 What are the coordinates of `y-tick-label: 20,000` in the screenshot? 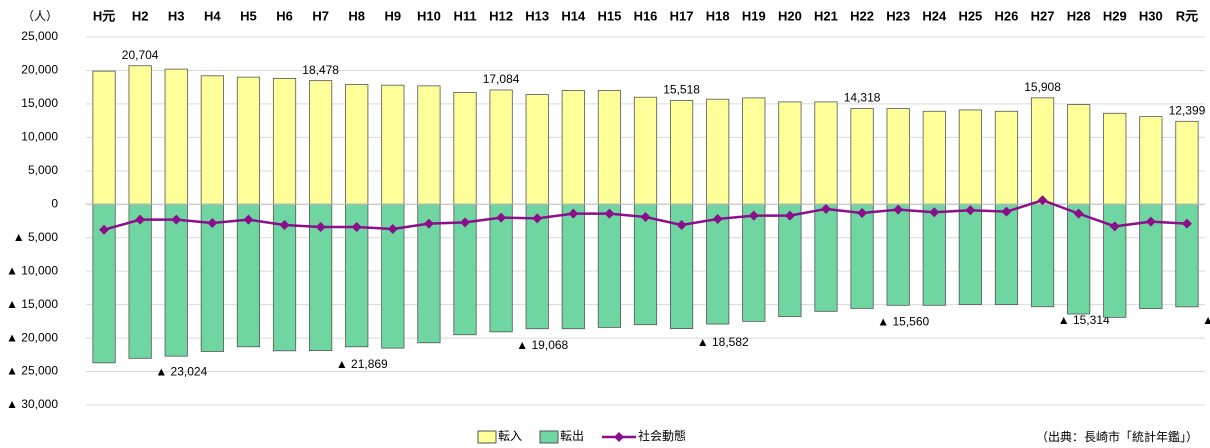 It's located at (39, 70).